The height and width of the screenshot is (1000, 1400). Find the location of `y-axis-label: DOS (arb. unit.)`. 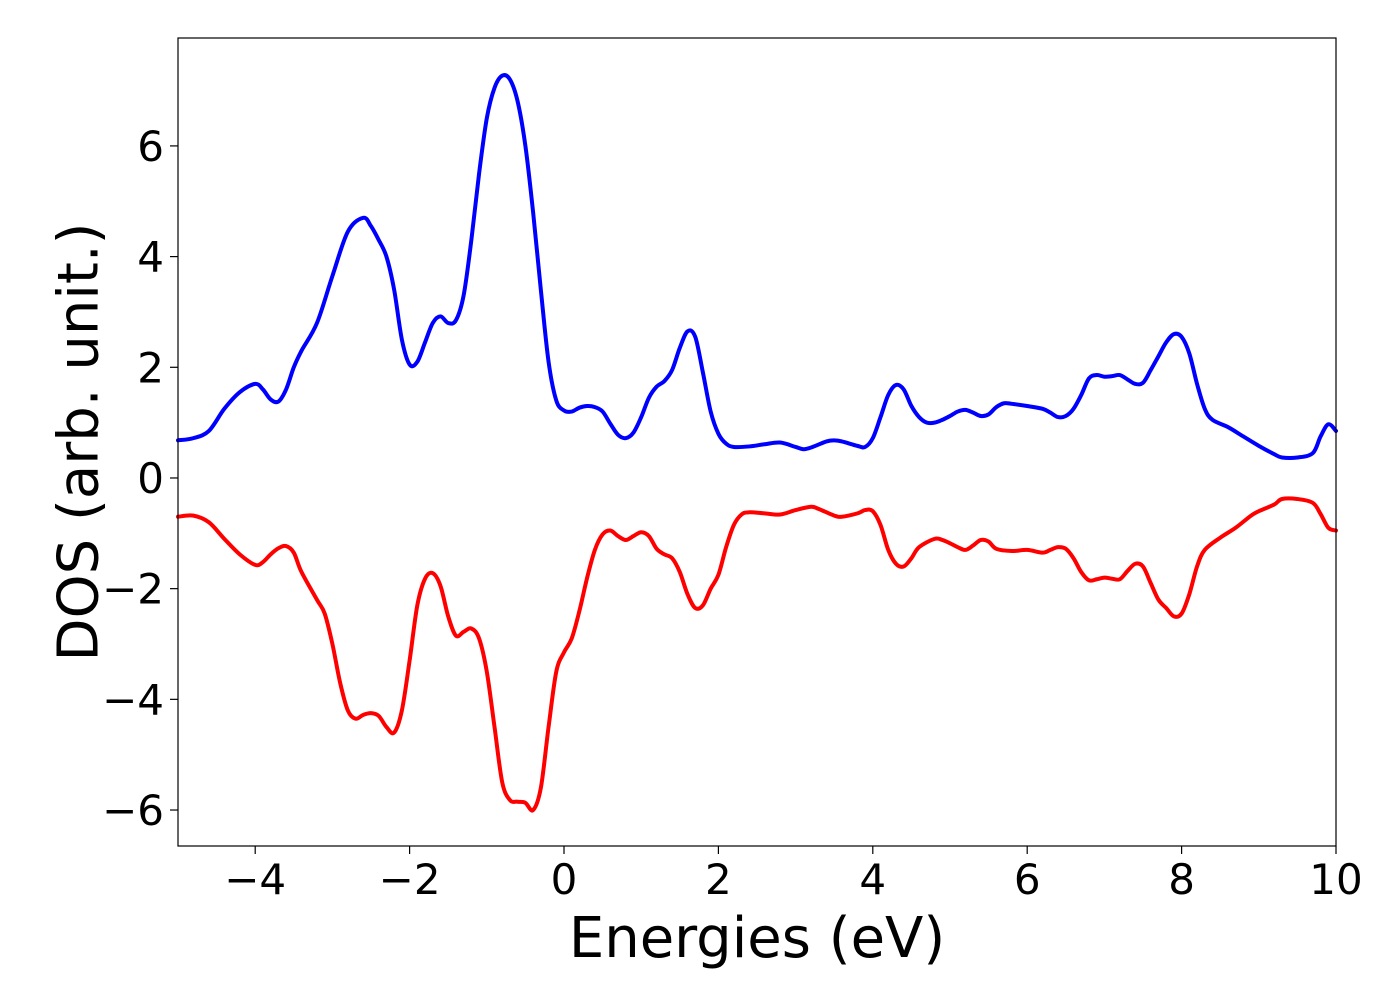

y-axis-label: DOS (arb. unit.) is located at coordinates (79, 441).